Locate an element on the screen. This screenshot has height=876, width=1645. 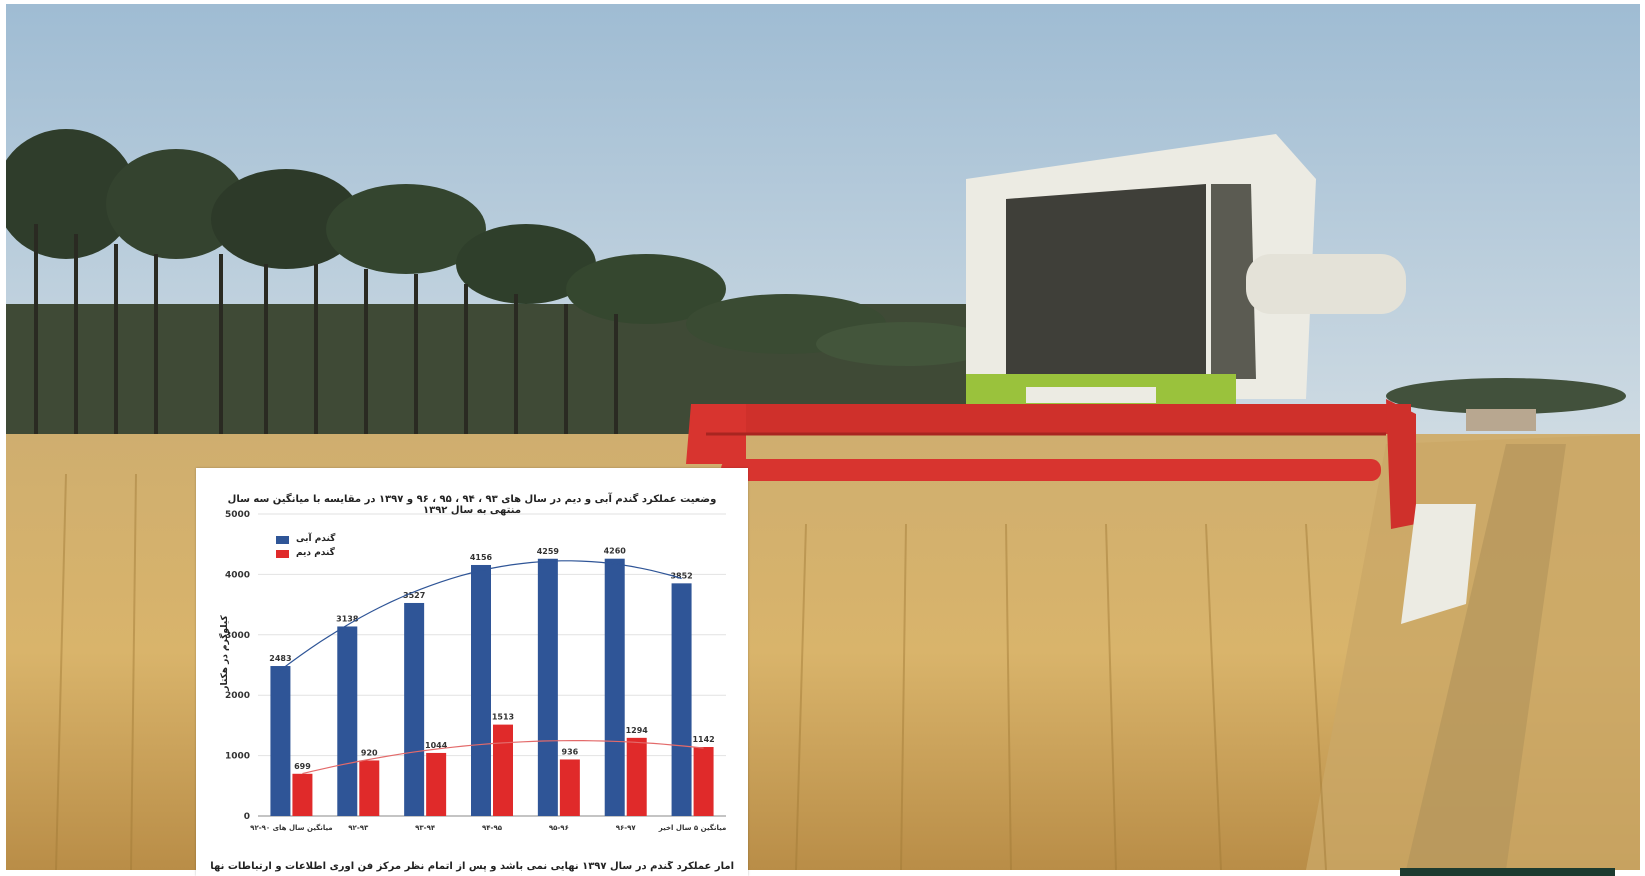
x-tick-label: ۹۴-۹۵ is located at coordinates (492, 828).